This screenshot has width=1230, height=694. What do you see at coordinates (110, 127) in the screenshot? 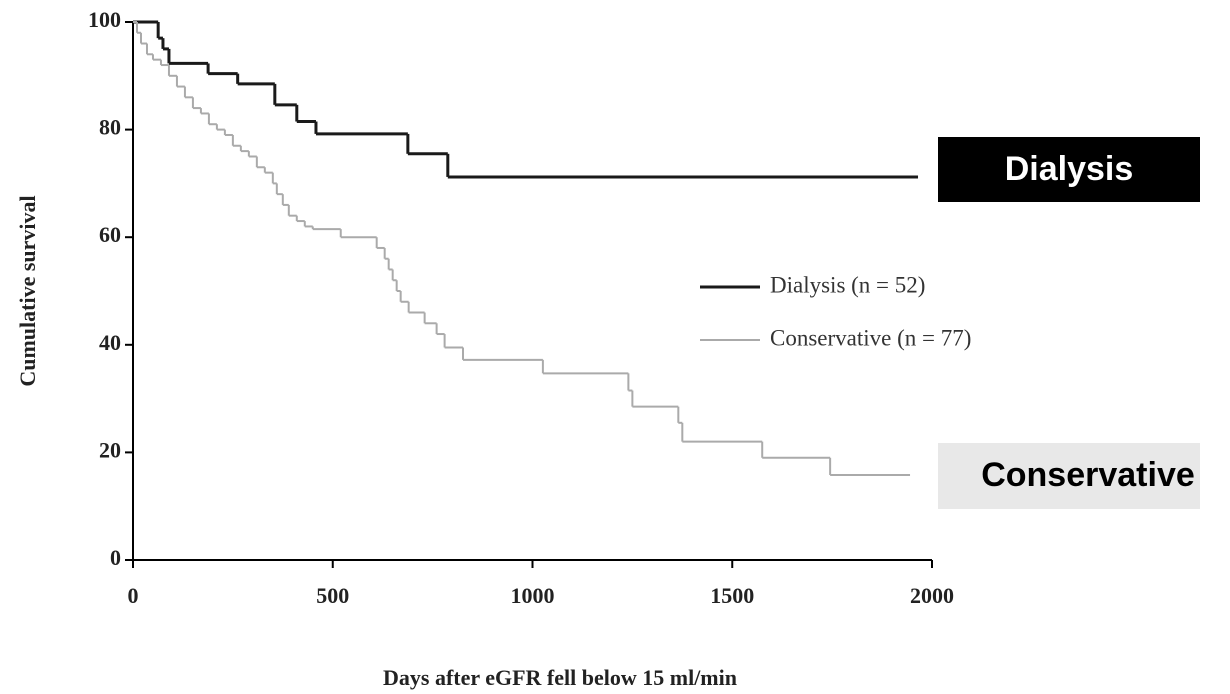
I see `y-tick-label: 80` at bounding box center [110, 127].